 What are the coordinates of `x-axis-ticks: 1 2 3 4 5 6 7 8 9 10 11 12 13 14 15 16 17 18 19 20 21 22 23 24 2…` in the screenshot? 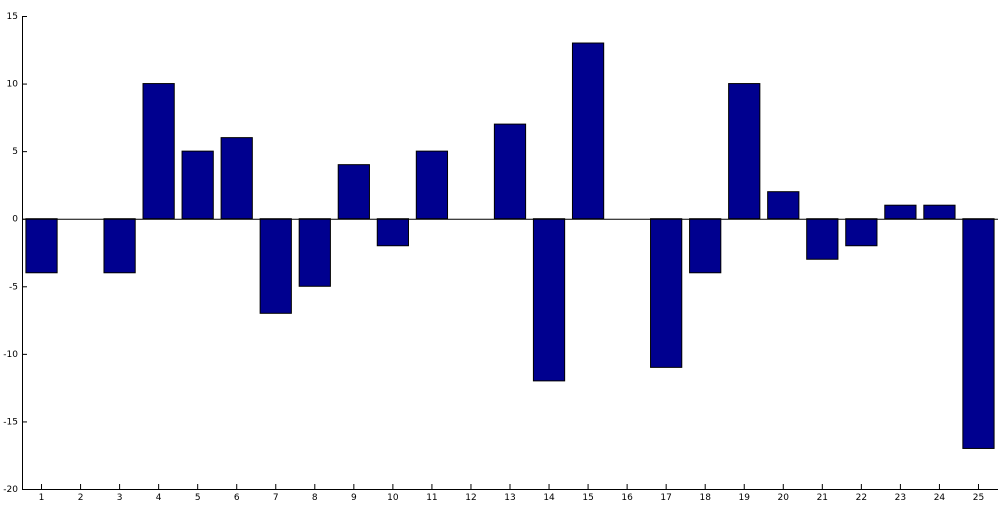 It's located at (511, 493).